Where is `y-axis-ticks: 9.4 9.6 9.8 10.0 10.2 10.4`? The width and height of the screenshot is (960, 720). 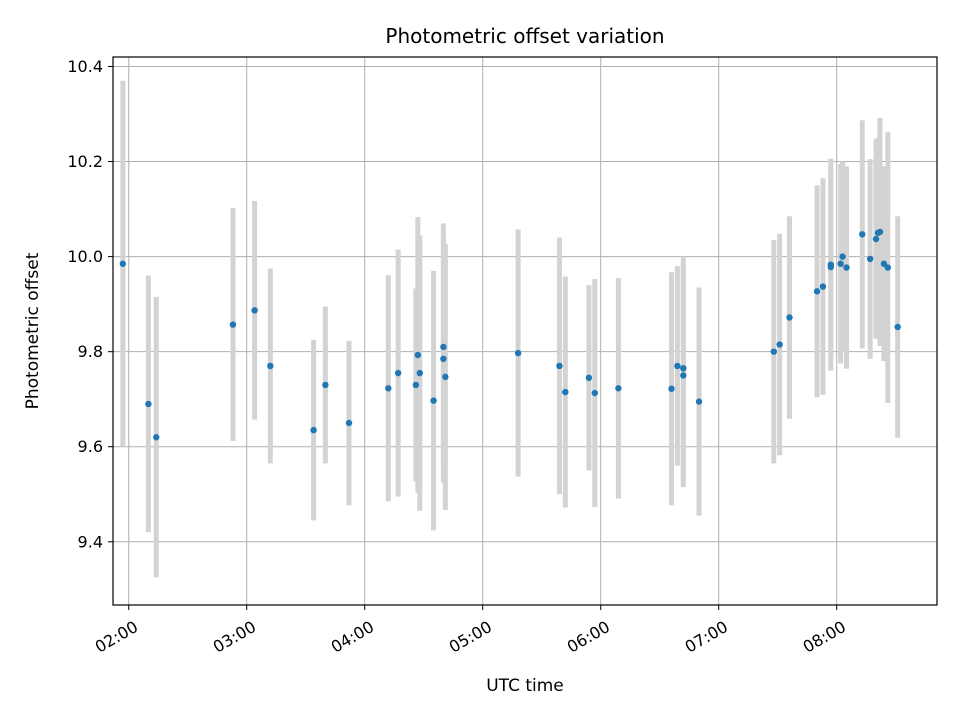 y-axis-ticks: 9.4 9.6 9.8 10.0 10.2 10.4 is located at coordinates (90, 304).